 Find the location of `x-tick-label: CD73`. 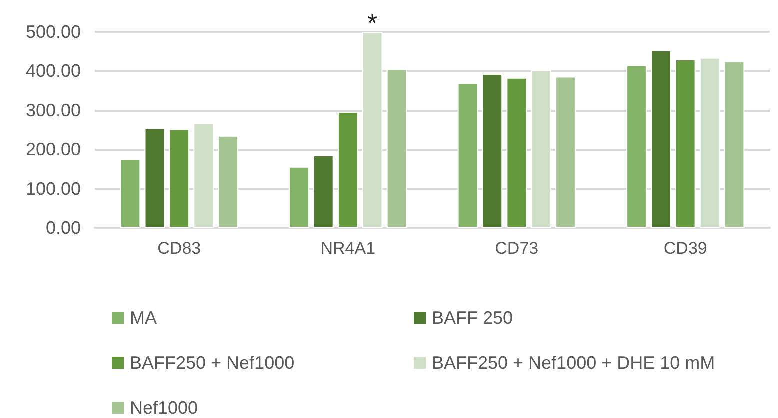

x-tick-label: CD73 is located at coordinates (517, 248).